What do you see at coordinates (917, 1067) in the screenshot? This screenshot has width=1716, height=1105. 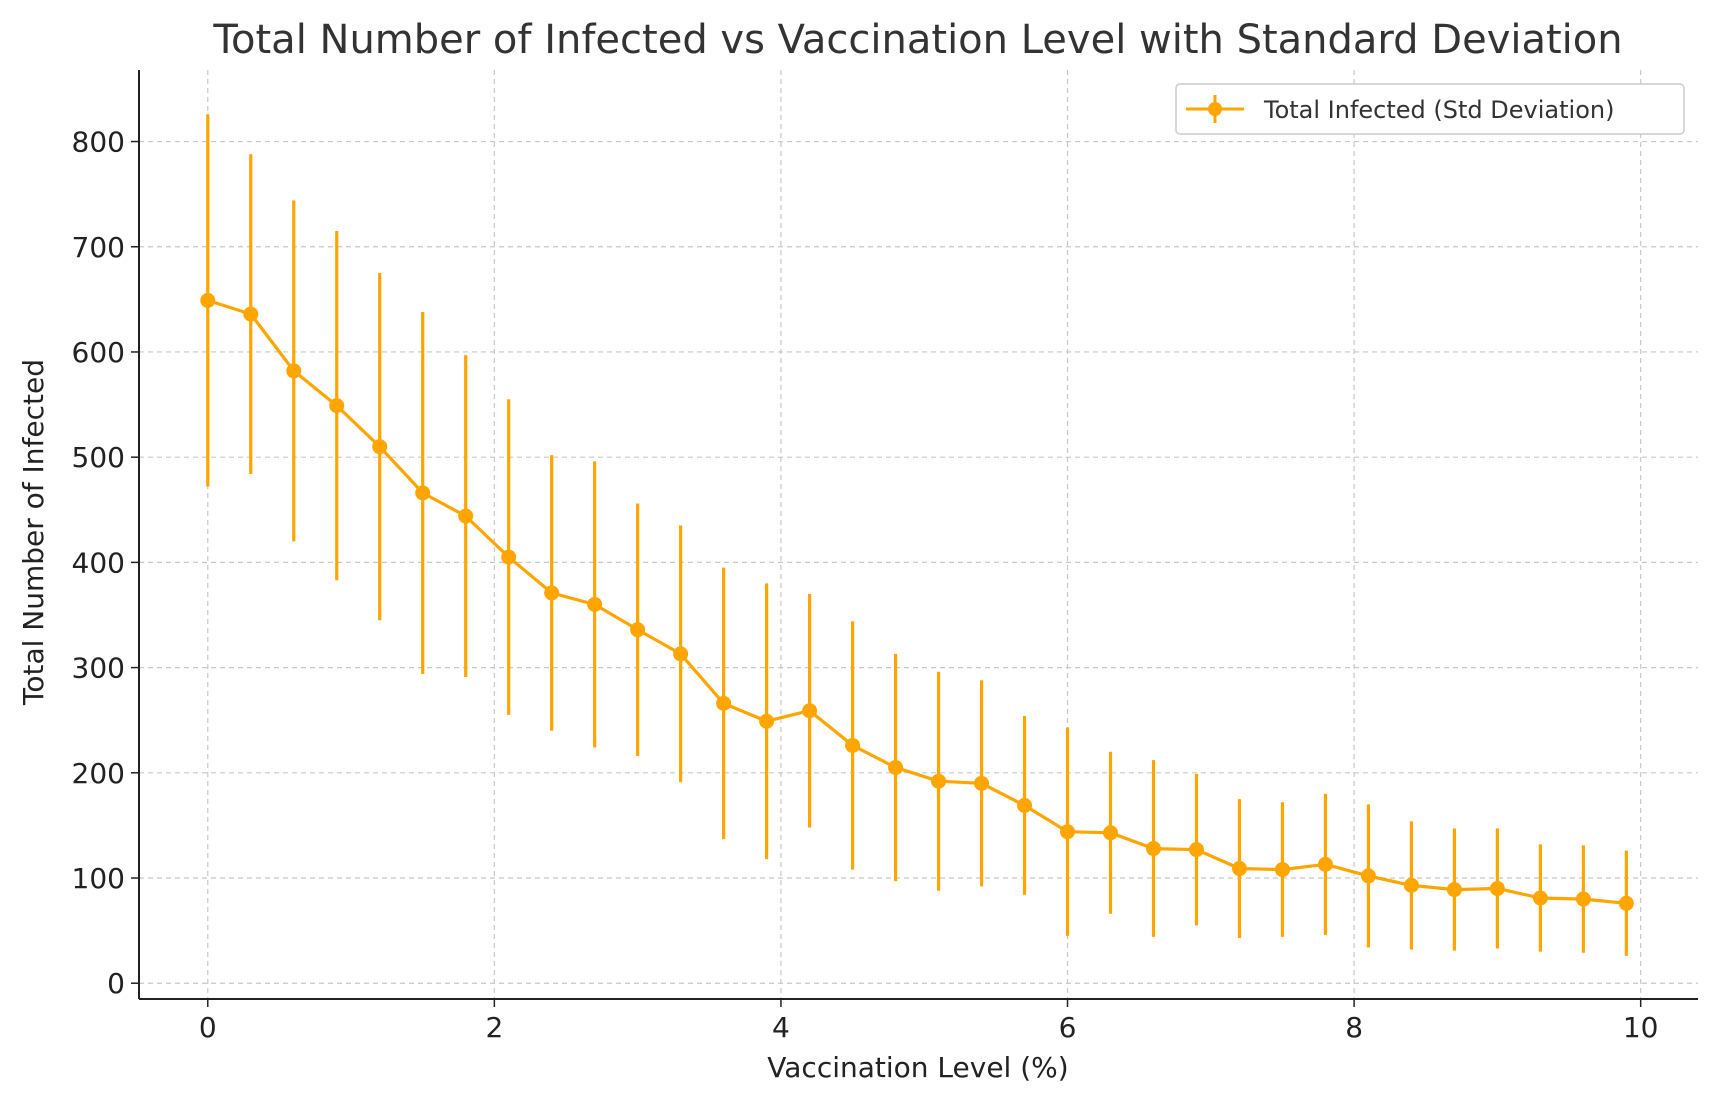 I see `x-axis-label: Vaccination Level (%)` at bounding box center [917, 1067].